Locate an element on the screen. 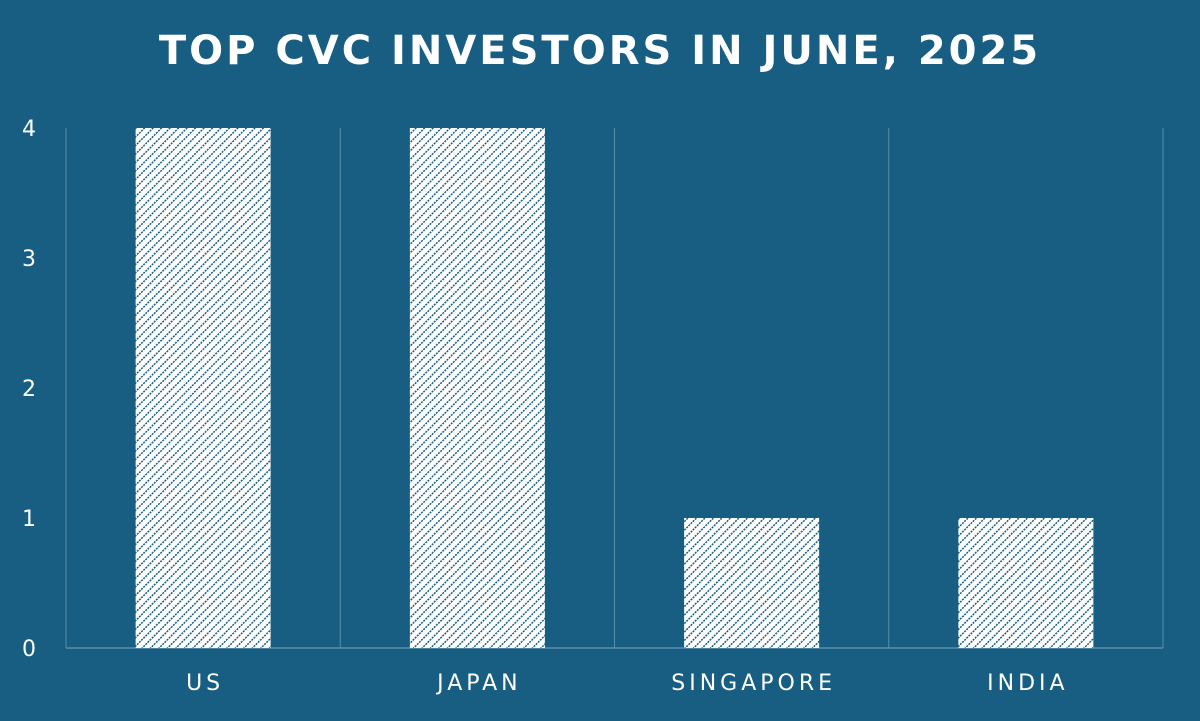 This screenshot has height=721, width=1200. bar-india is located at coordinates (1026, 583).